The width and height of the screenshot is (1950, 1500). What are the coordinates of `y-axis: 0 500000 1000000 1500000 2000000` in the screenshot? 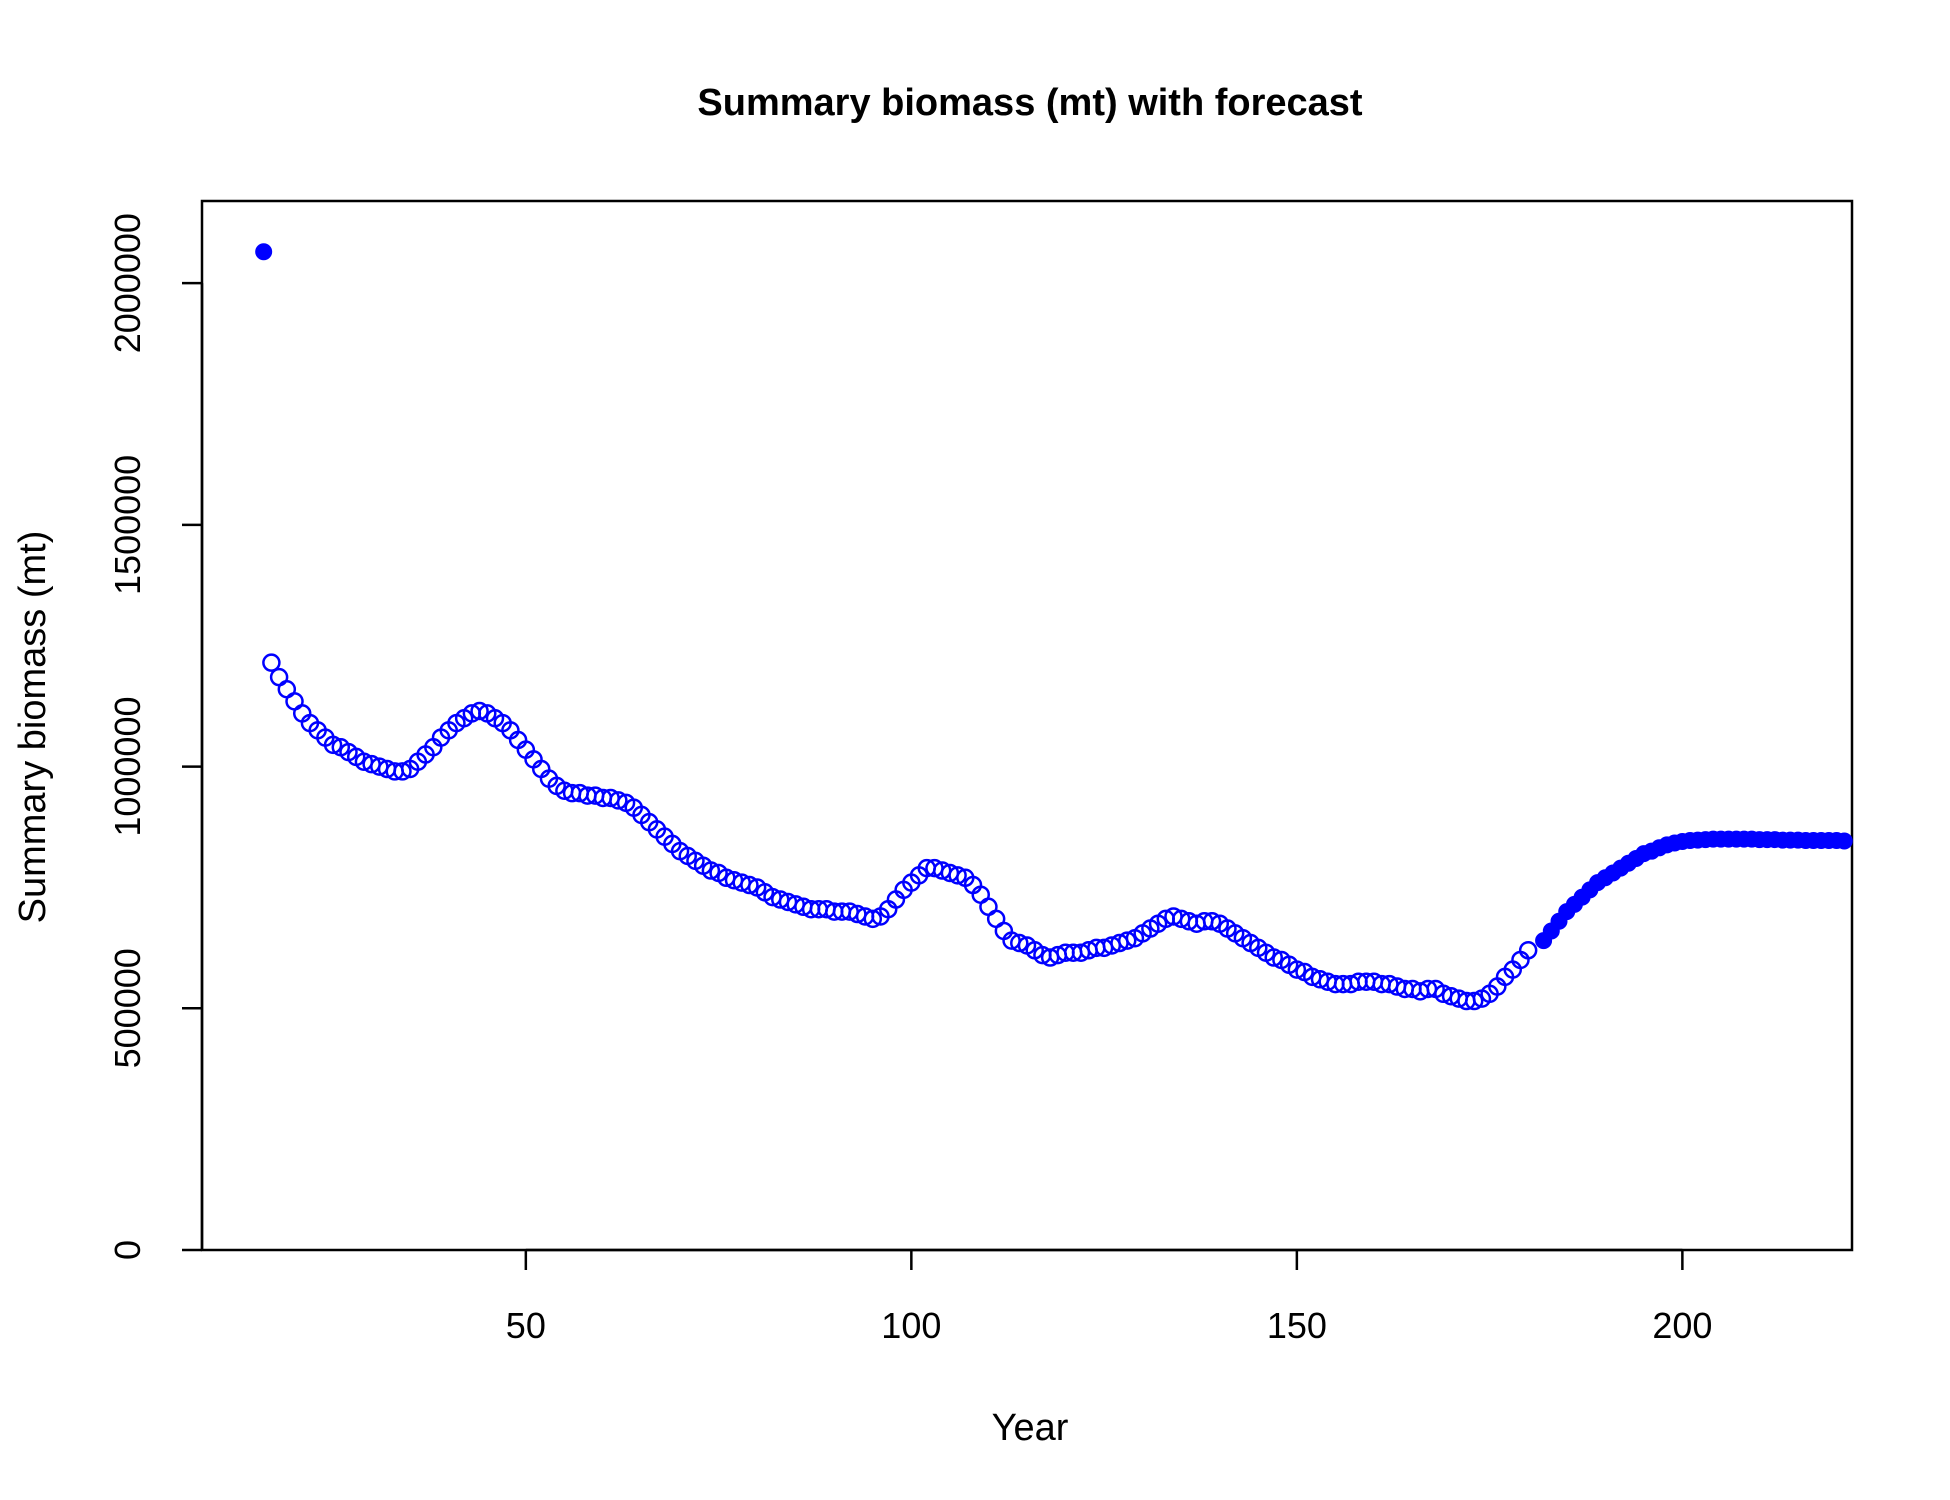 It's located at (155, 736).